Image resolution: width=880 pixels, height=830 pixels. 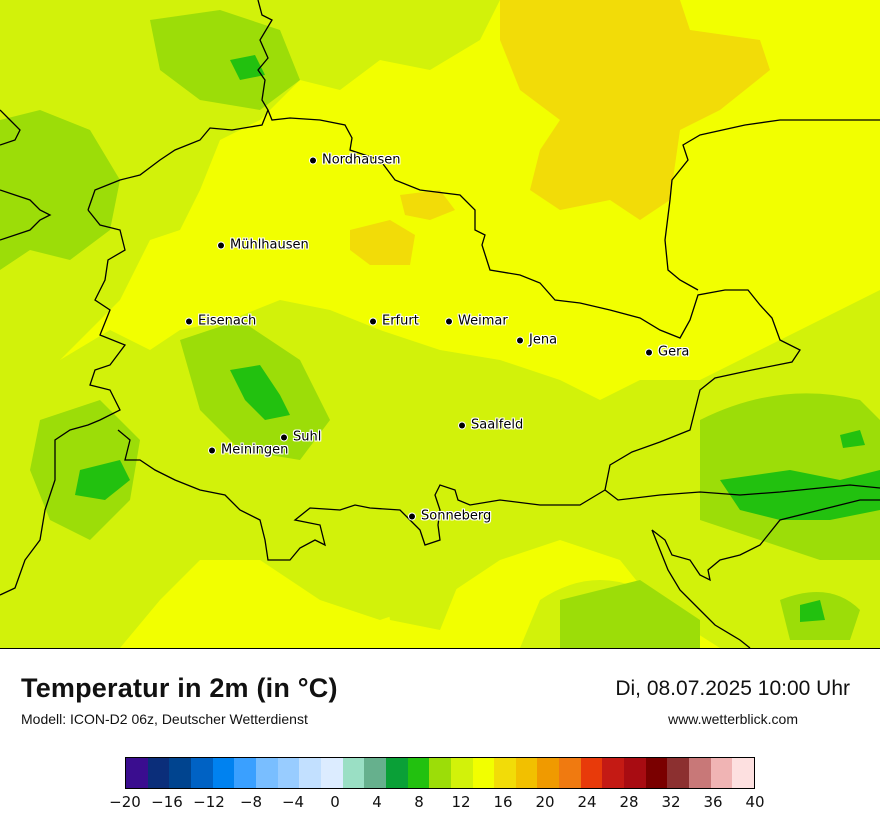 What do you see at coordinates (543, 340) in the screenshot?
I see `city-label: Jena` at bounding box center [543, 340].